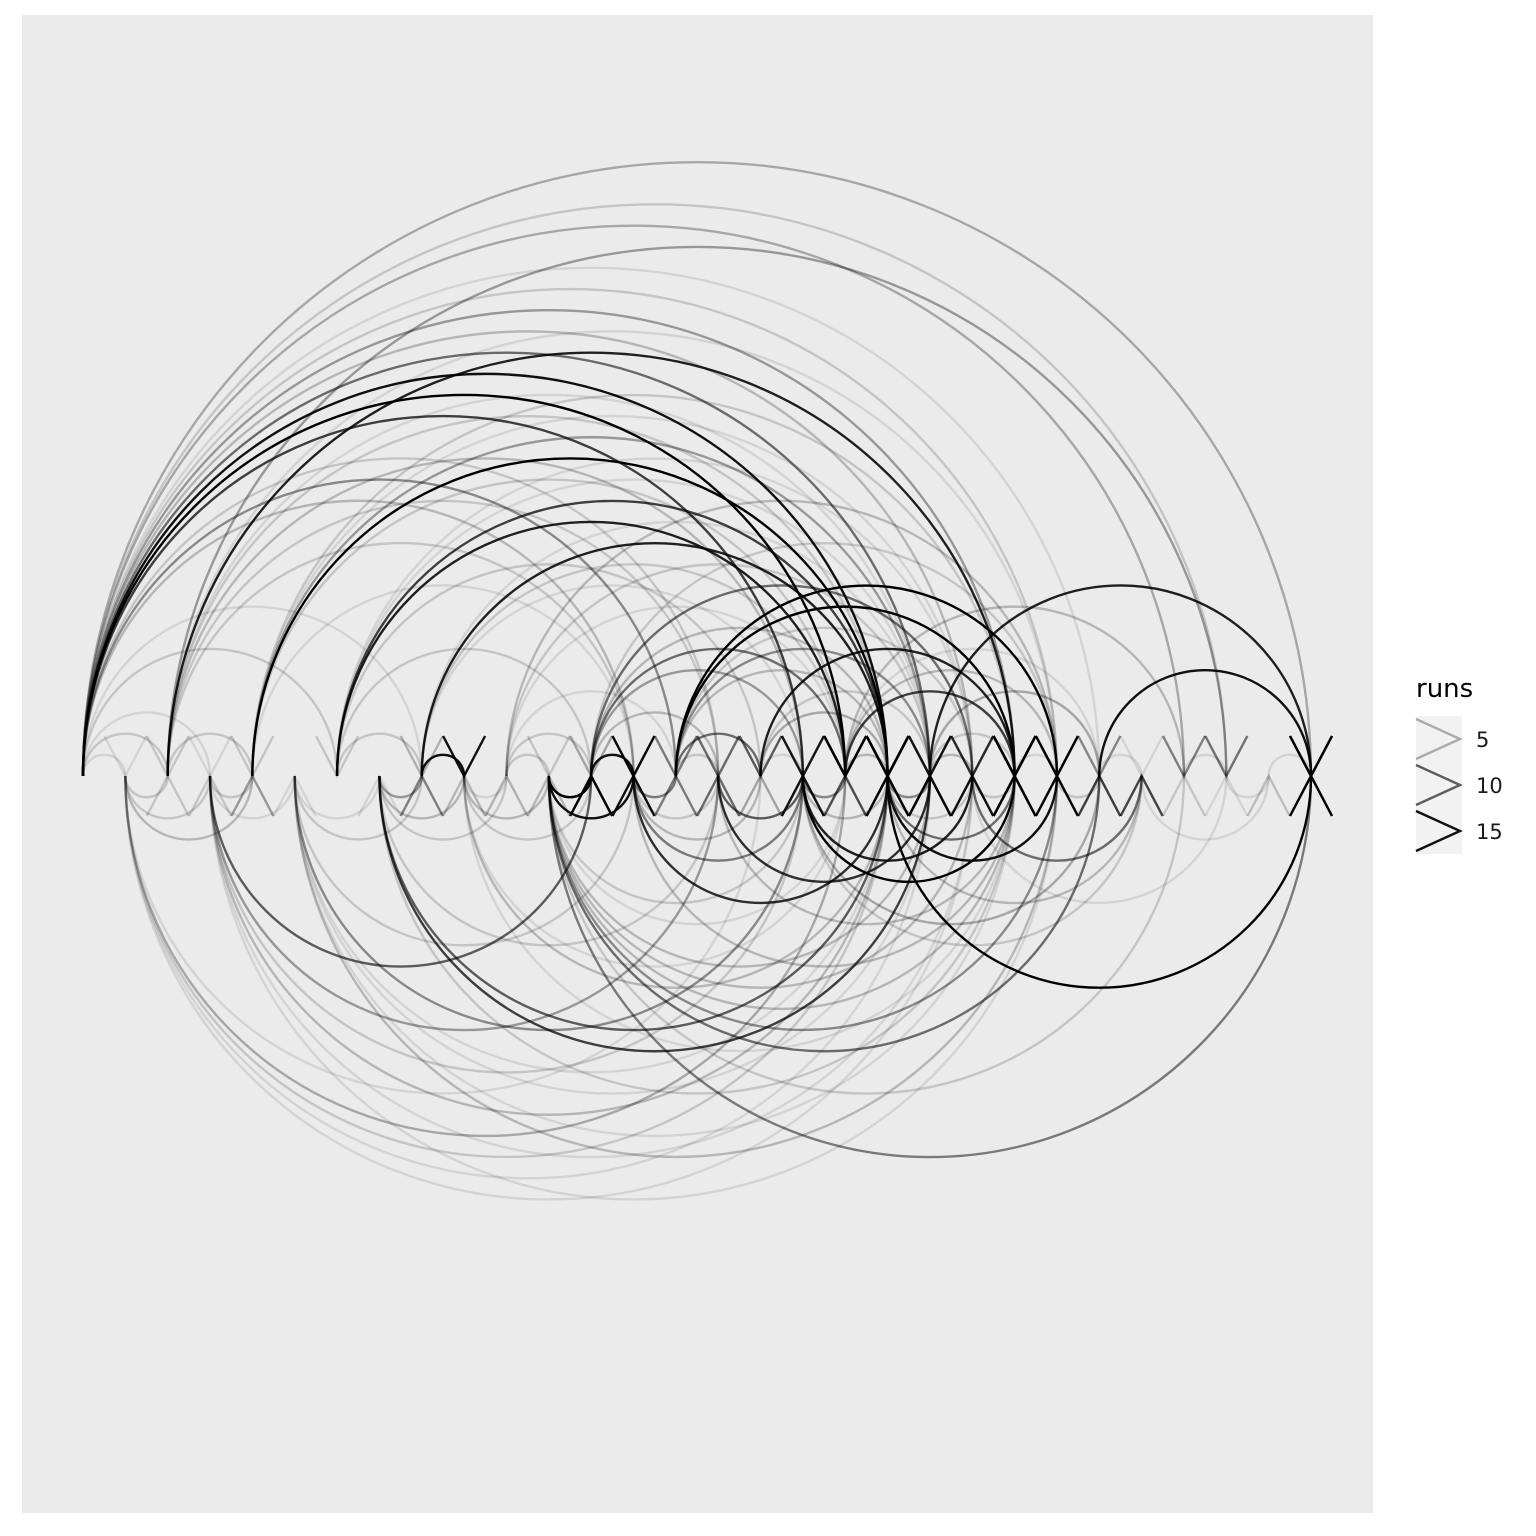 Image resolution: width=1536 pixels, height=1536 pixels. What do you see at coordinates (1444, 689) in the screenshot?
I see `legend-title: runs` at bounding box center [1444, 689].